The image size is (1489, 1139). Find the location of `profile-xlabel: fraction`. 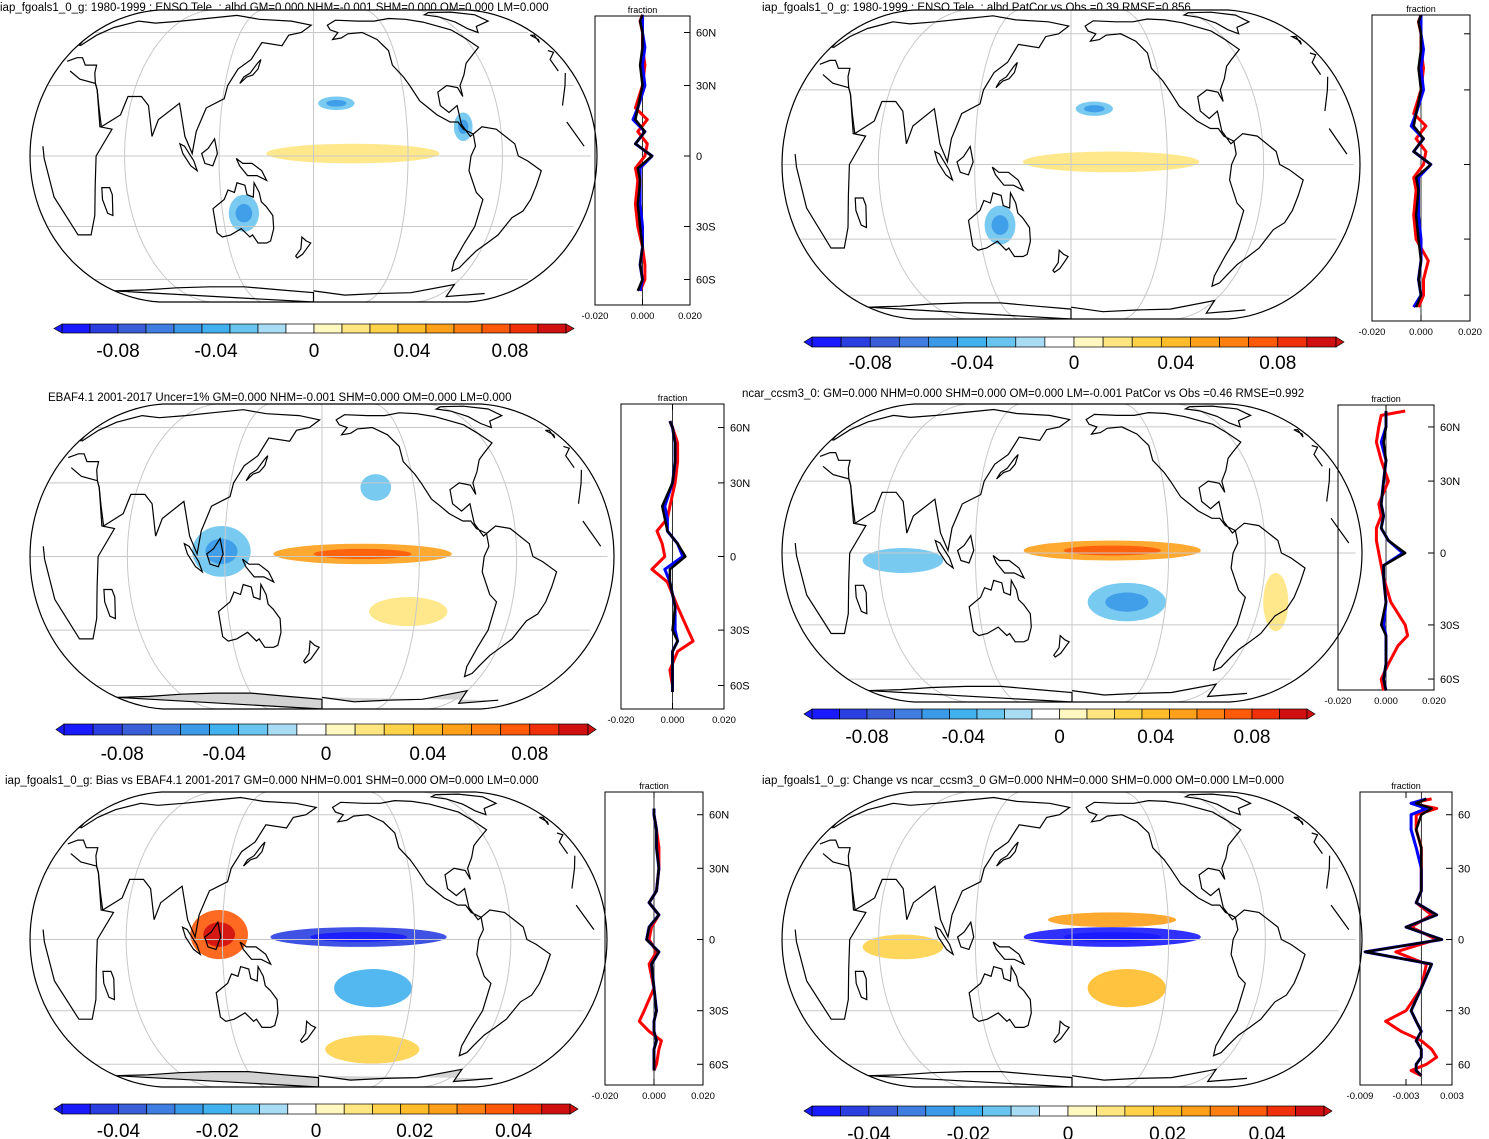

profile-xlabel: fraction is located at coordinates (654, 786).